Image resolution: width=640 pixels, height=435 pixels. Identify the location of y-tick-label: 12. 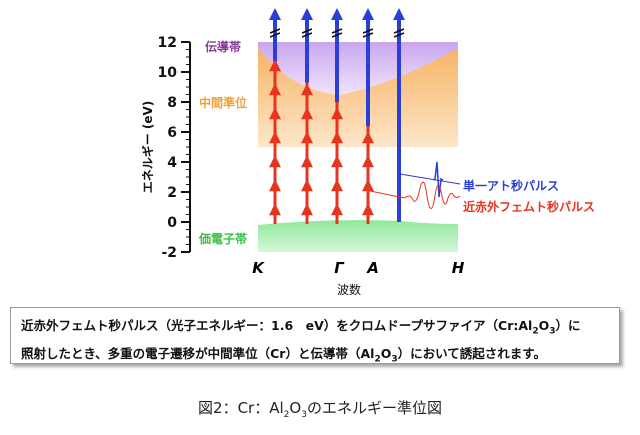
(167, 43).